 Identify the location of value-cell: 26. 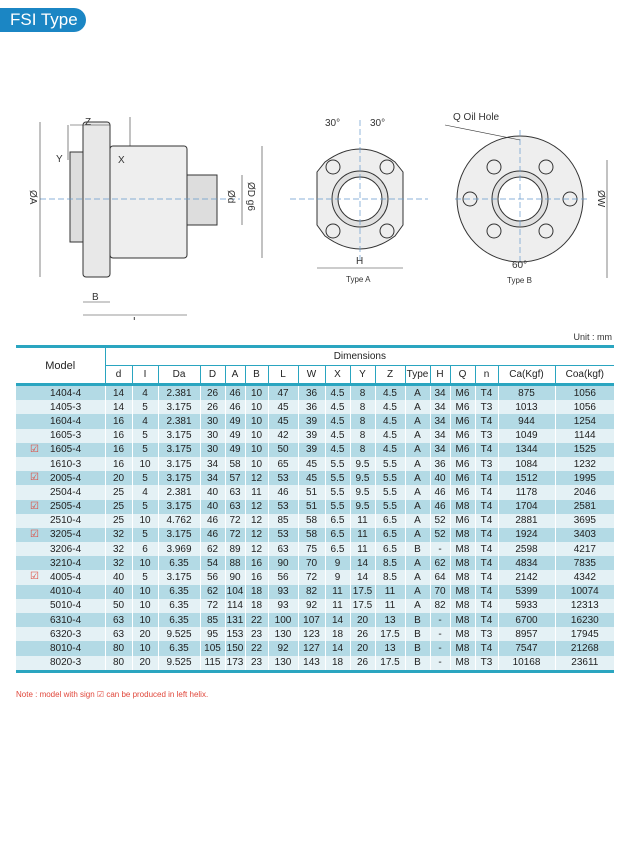
(212, 392).